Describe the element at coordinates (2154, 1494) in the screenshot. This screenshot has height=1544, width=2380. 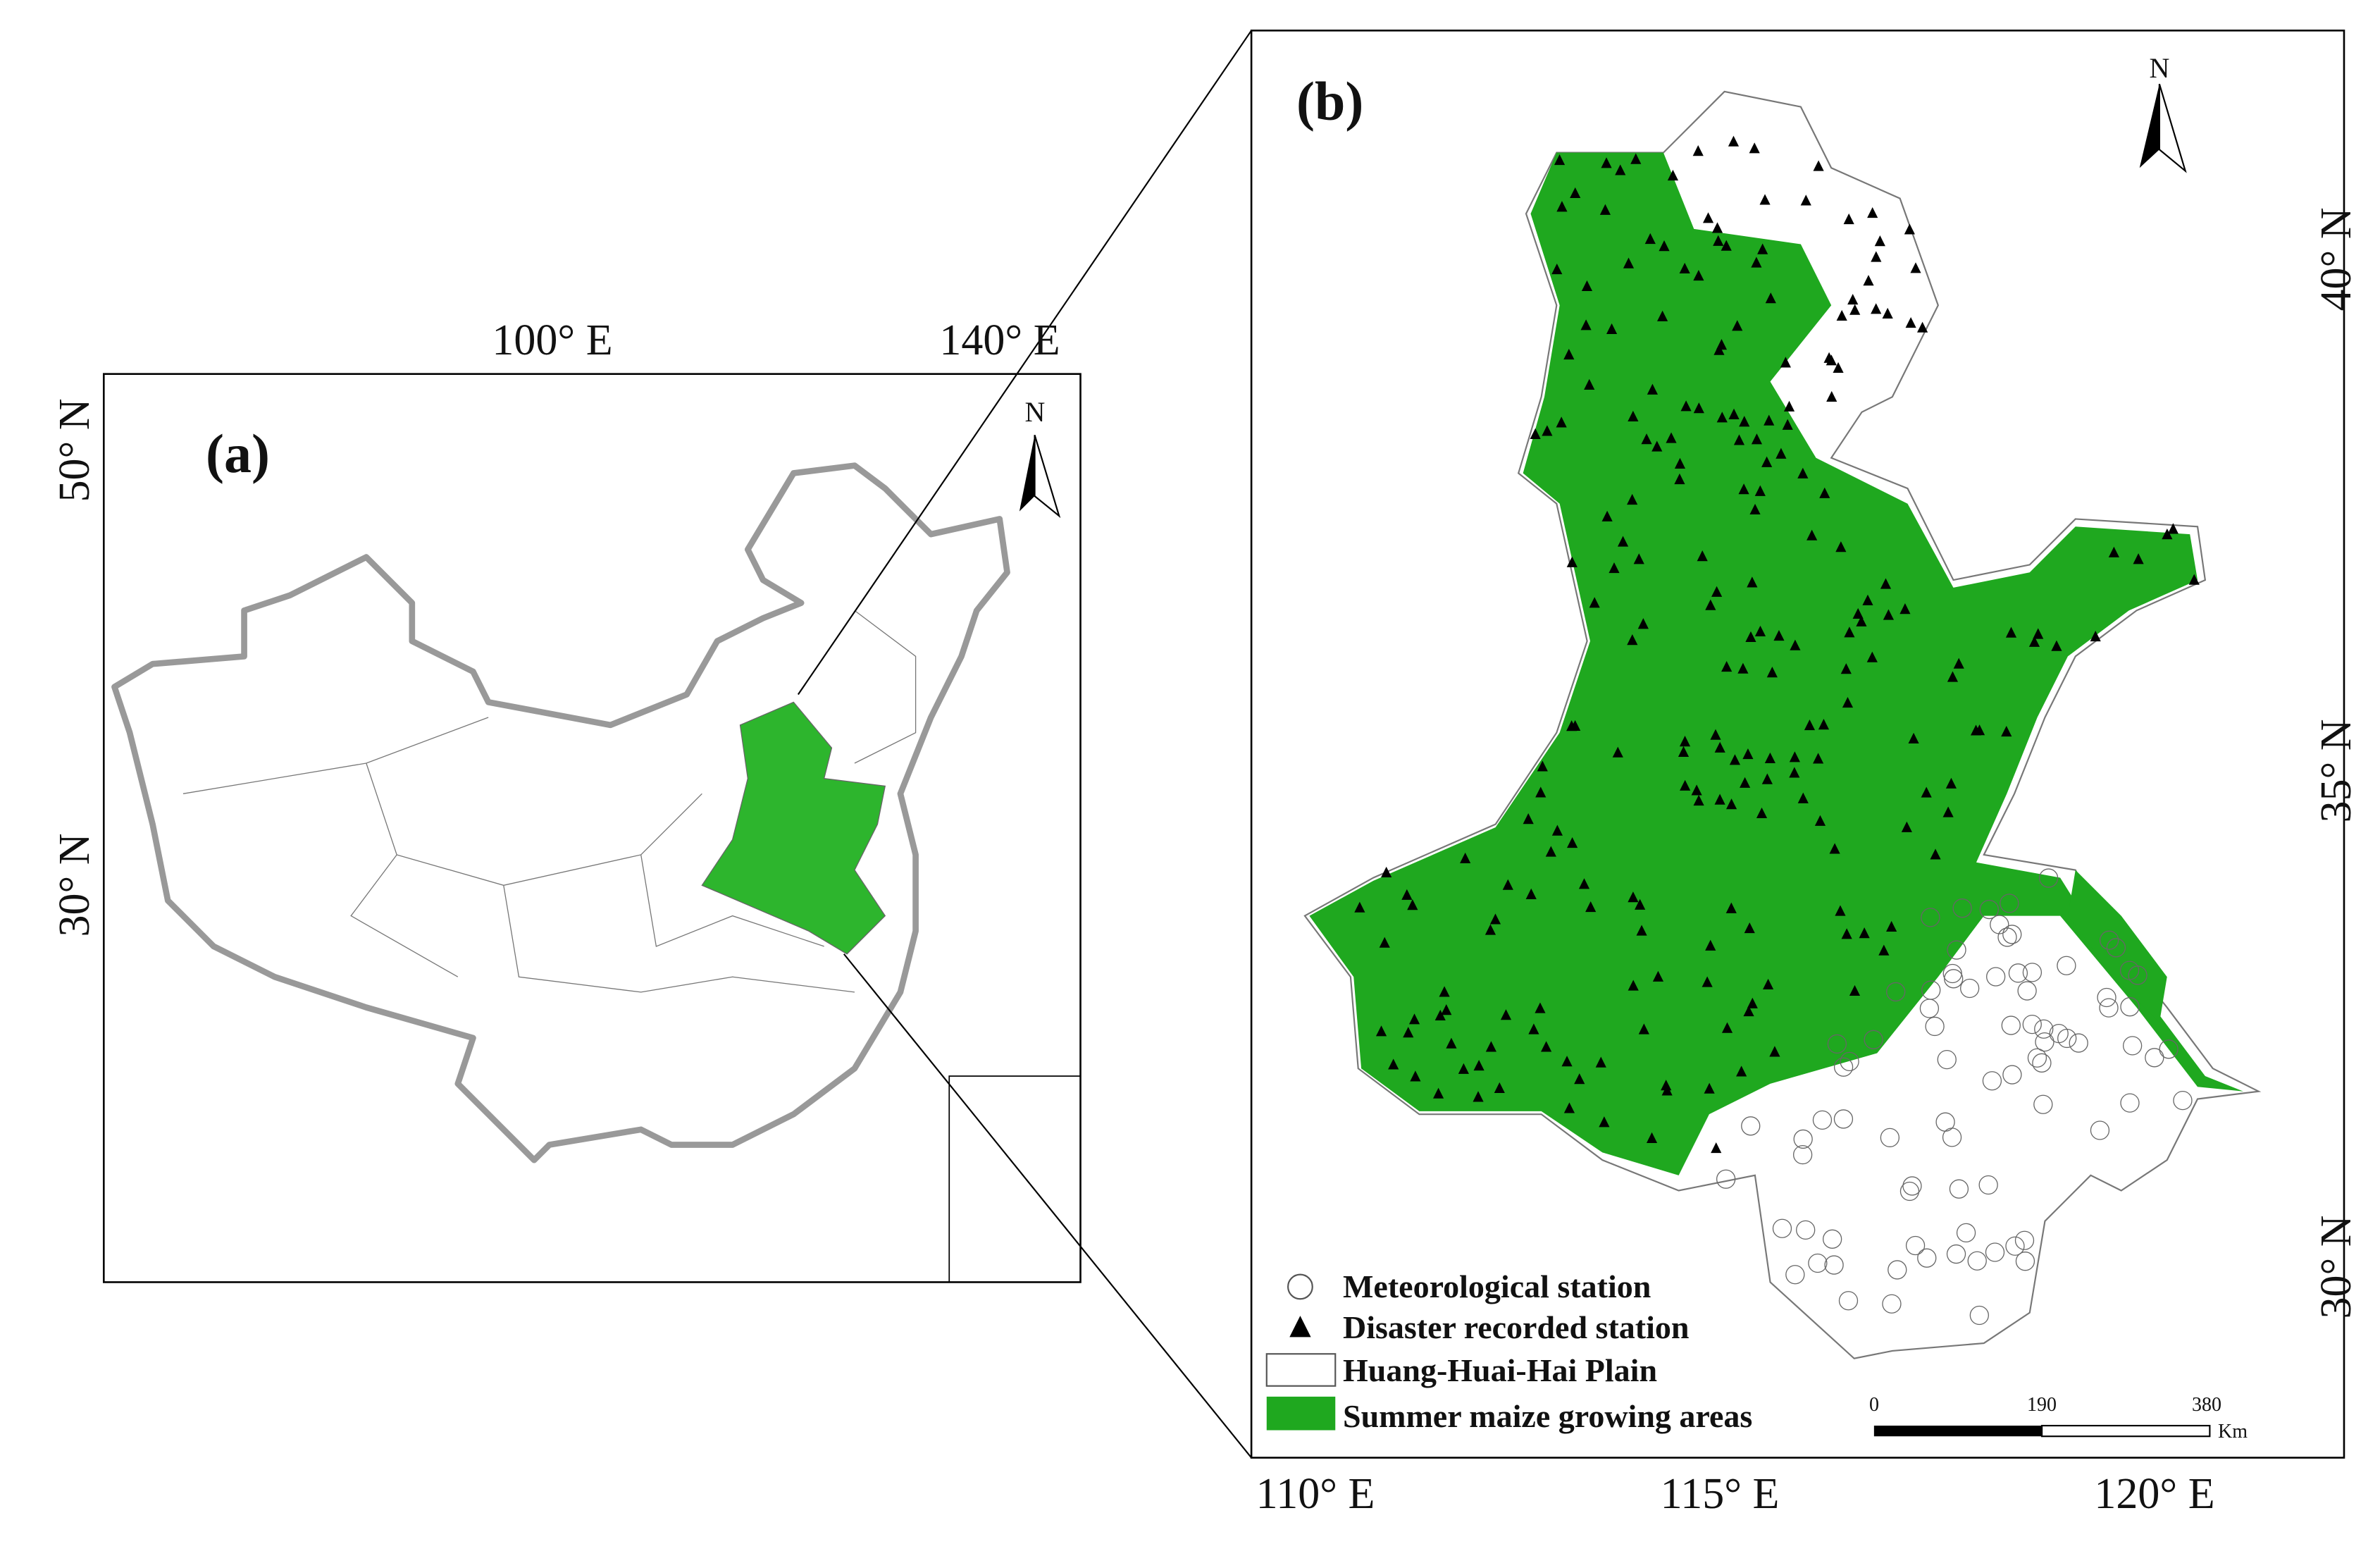
I see `x-coord-label: 120° E` at that location.